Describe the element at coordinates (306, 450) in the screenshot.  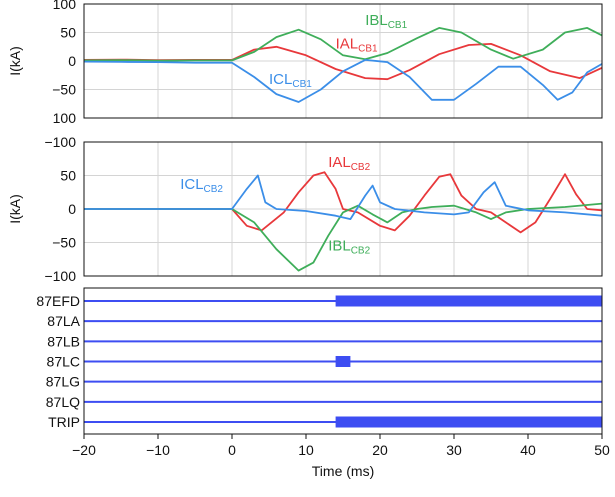
I see `x-tick-label: 10` at that location.